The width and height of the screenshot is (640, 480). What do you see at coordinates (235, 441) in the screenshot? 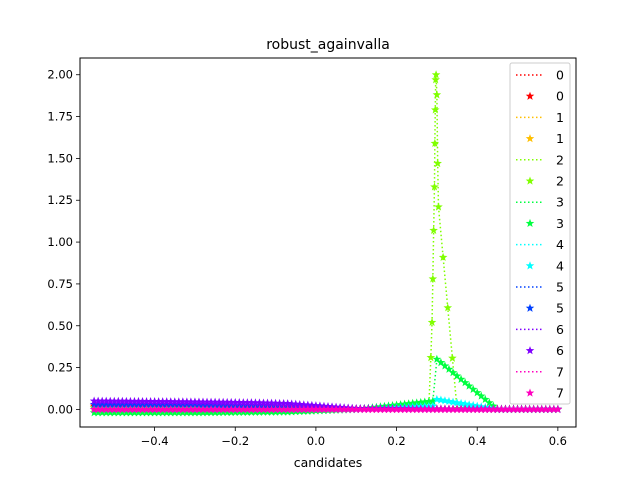
I see `x-tick-label: −0.2` at bounding box center [235, 441].